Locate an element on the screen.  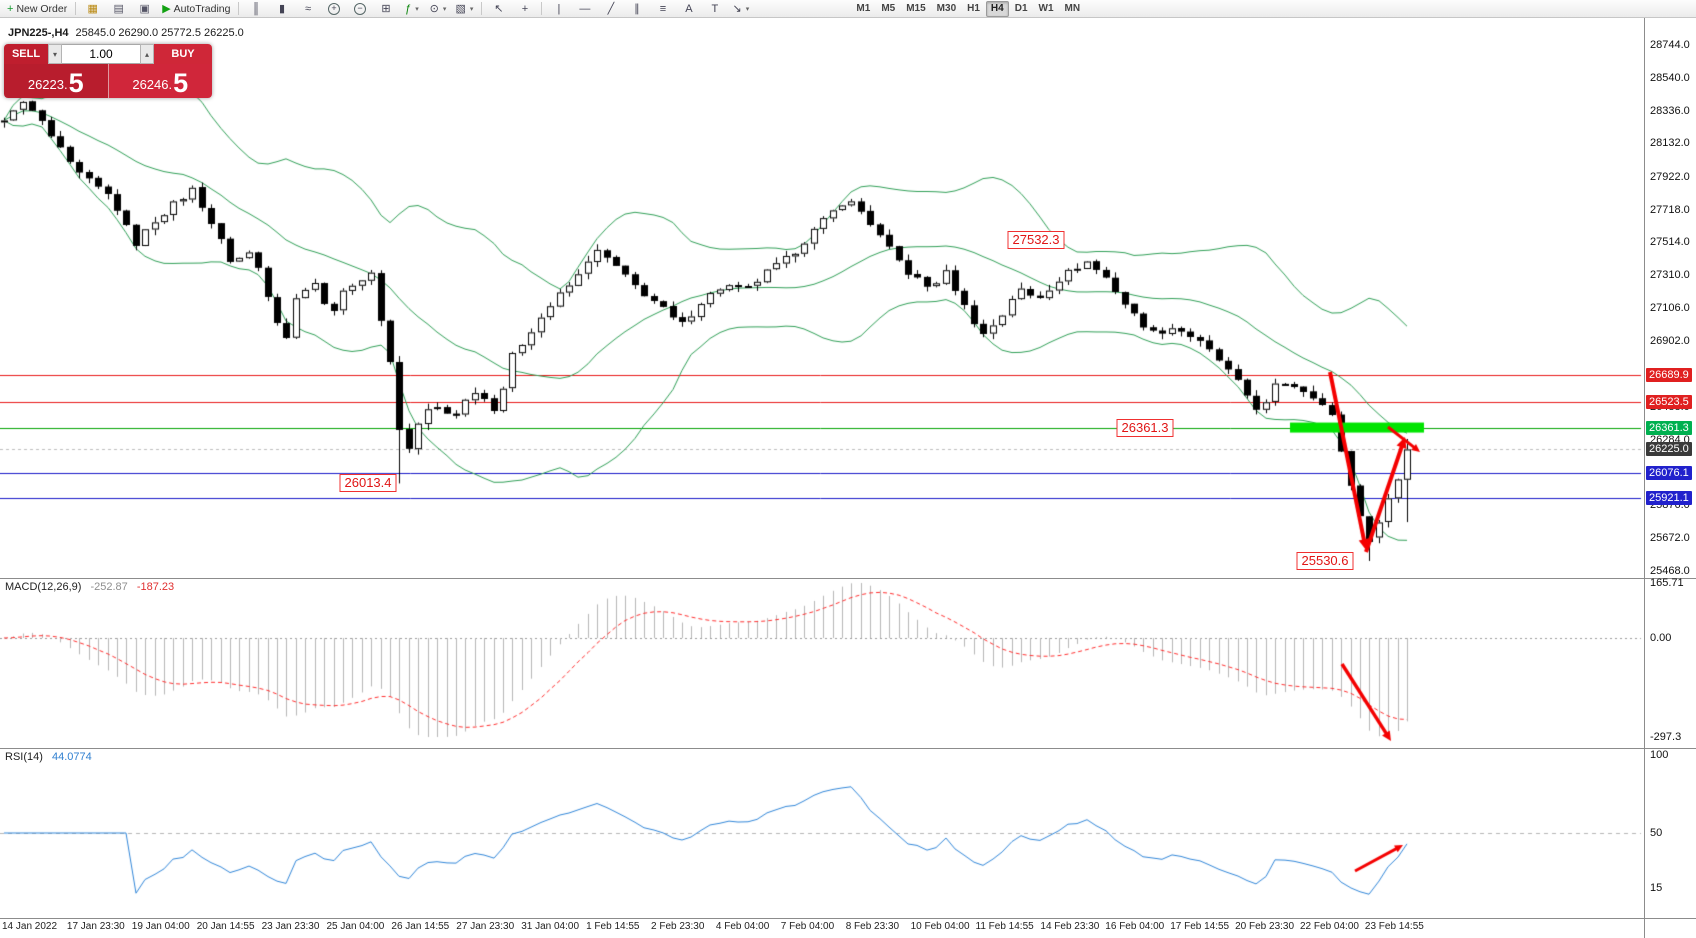
one-click-trading-panel: SELL ▾ ▴ BUY 26223. 5 26246. 5 is located at coordinates (108, 71).